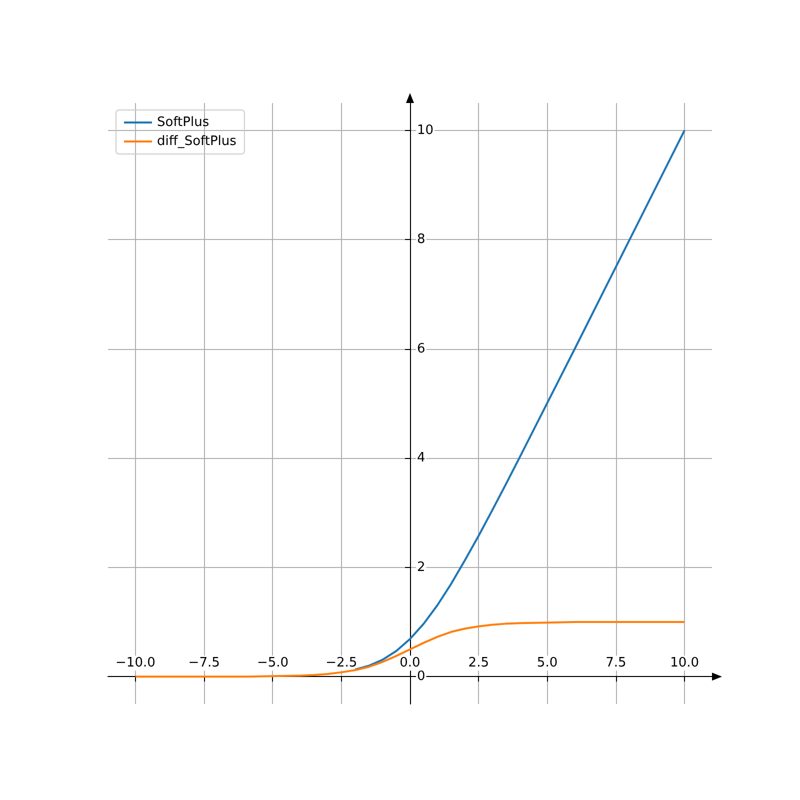 The height and width of the screenshot is (800, 800). I want to click on x-tick-label: 0.0, so click(410, 663).